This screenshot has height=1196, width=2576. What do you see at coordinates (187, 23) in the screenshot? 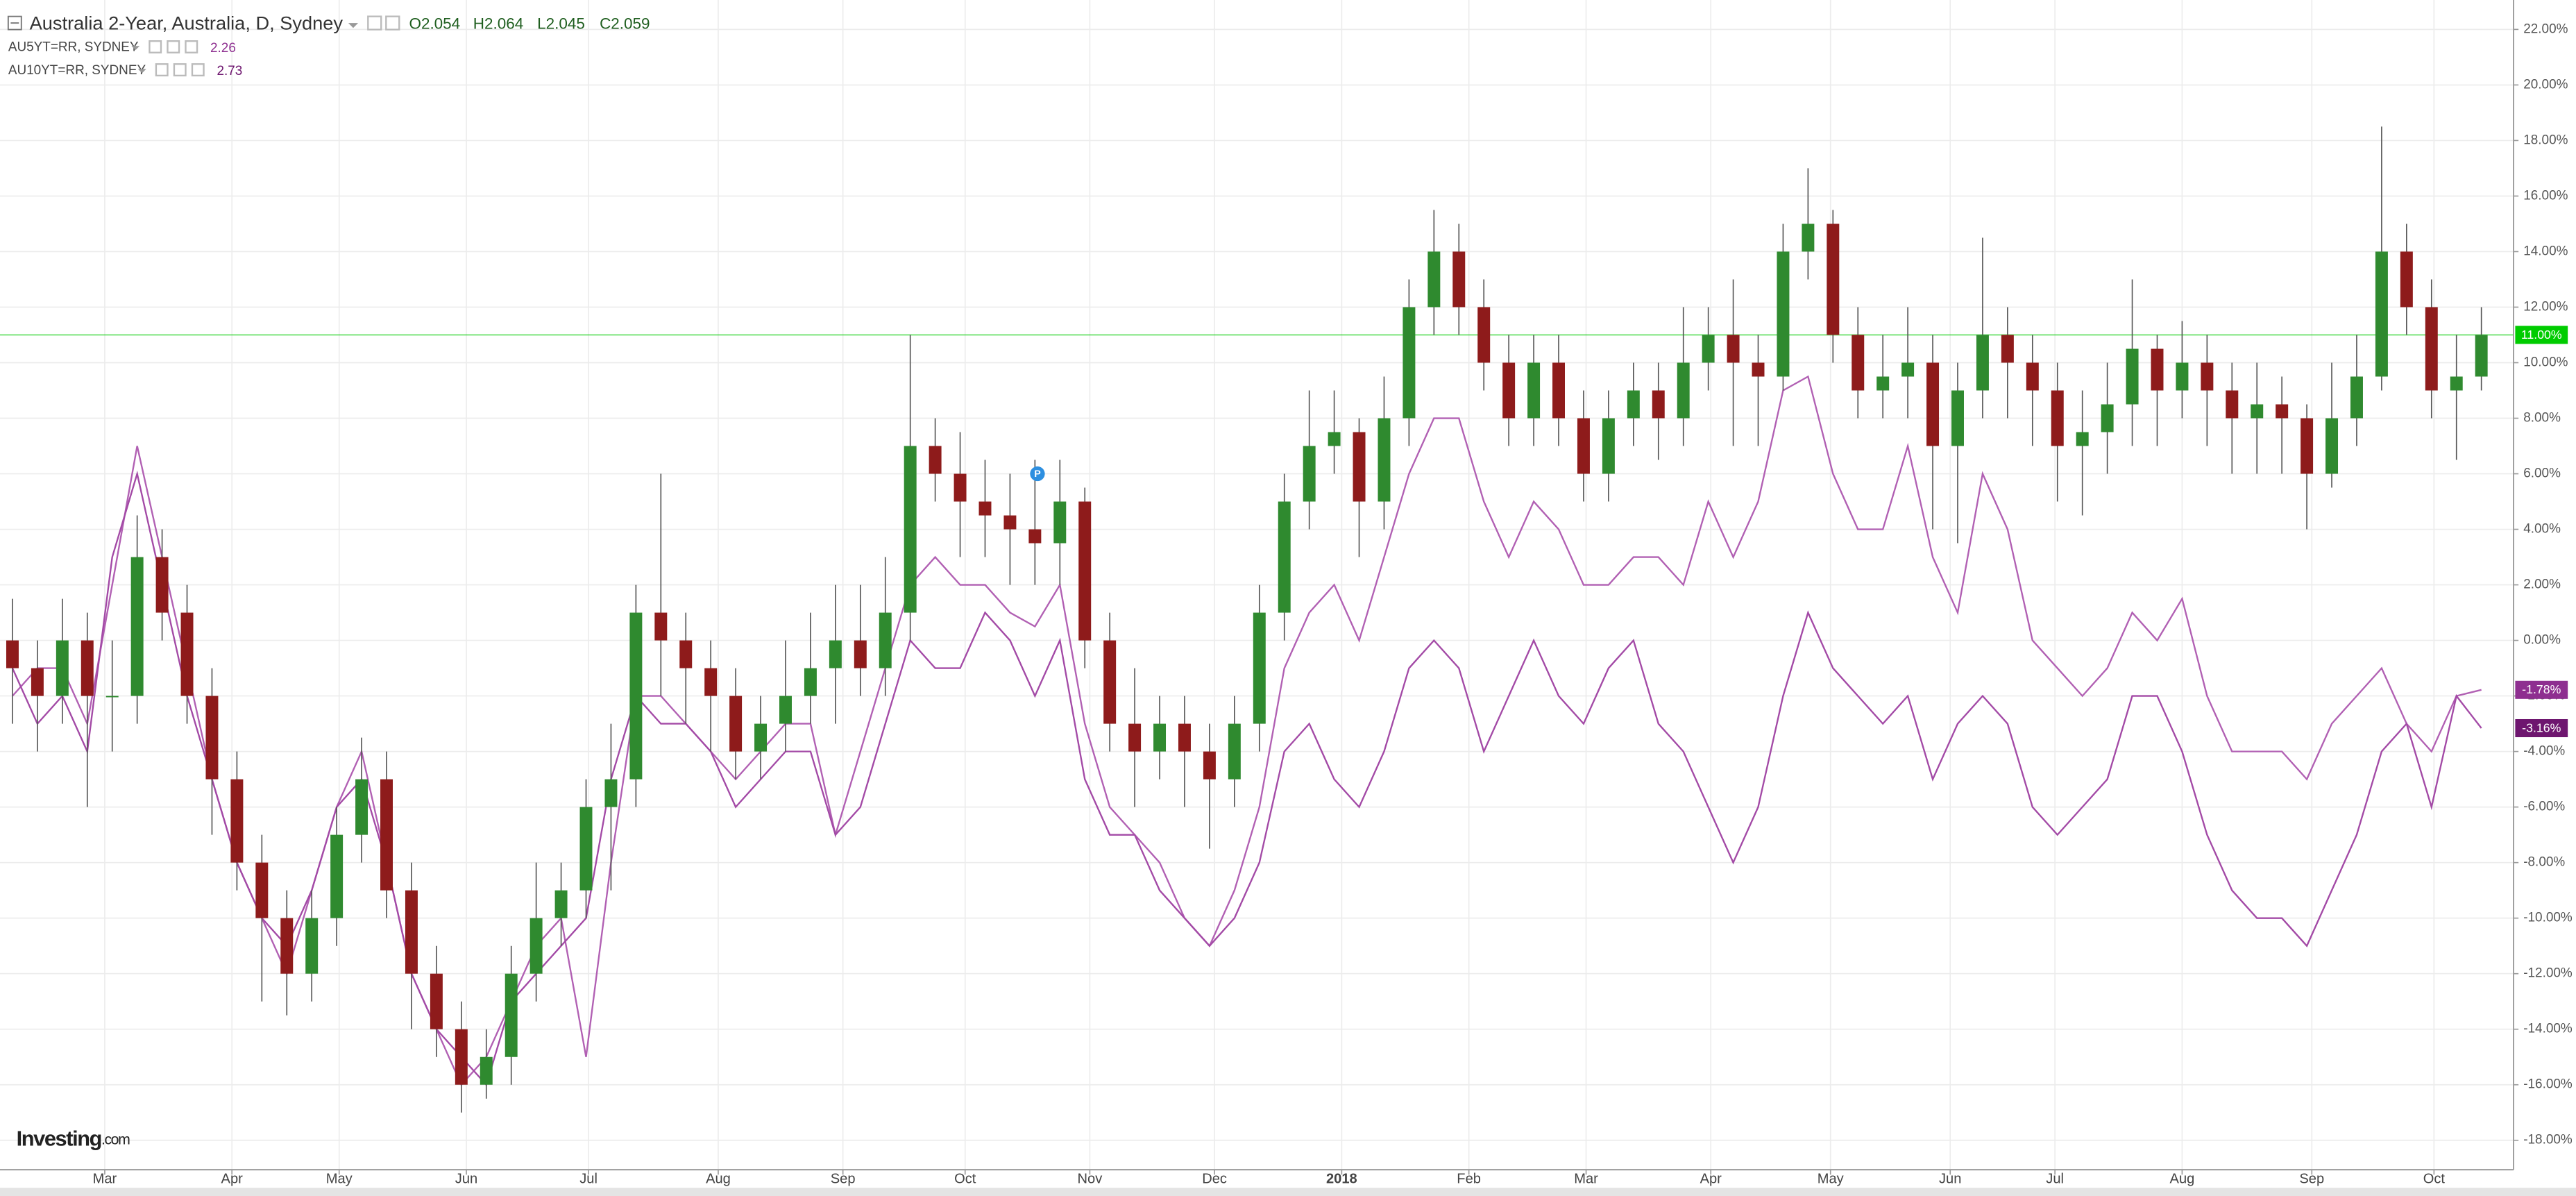
I see `chart-title: Australia 2-Year, Australia, D, Sydney` at bounding box center [187, 23].